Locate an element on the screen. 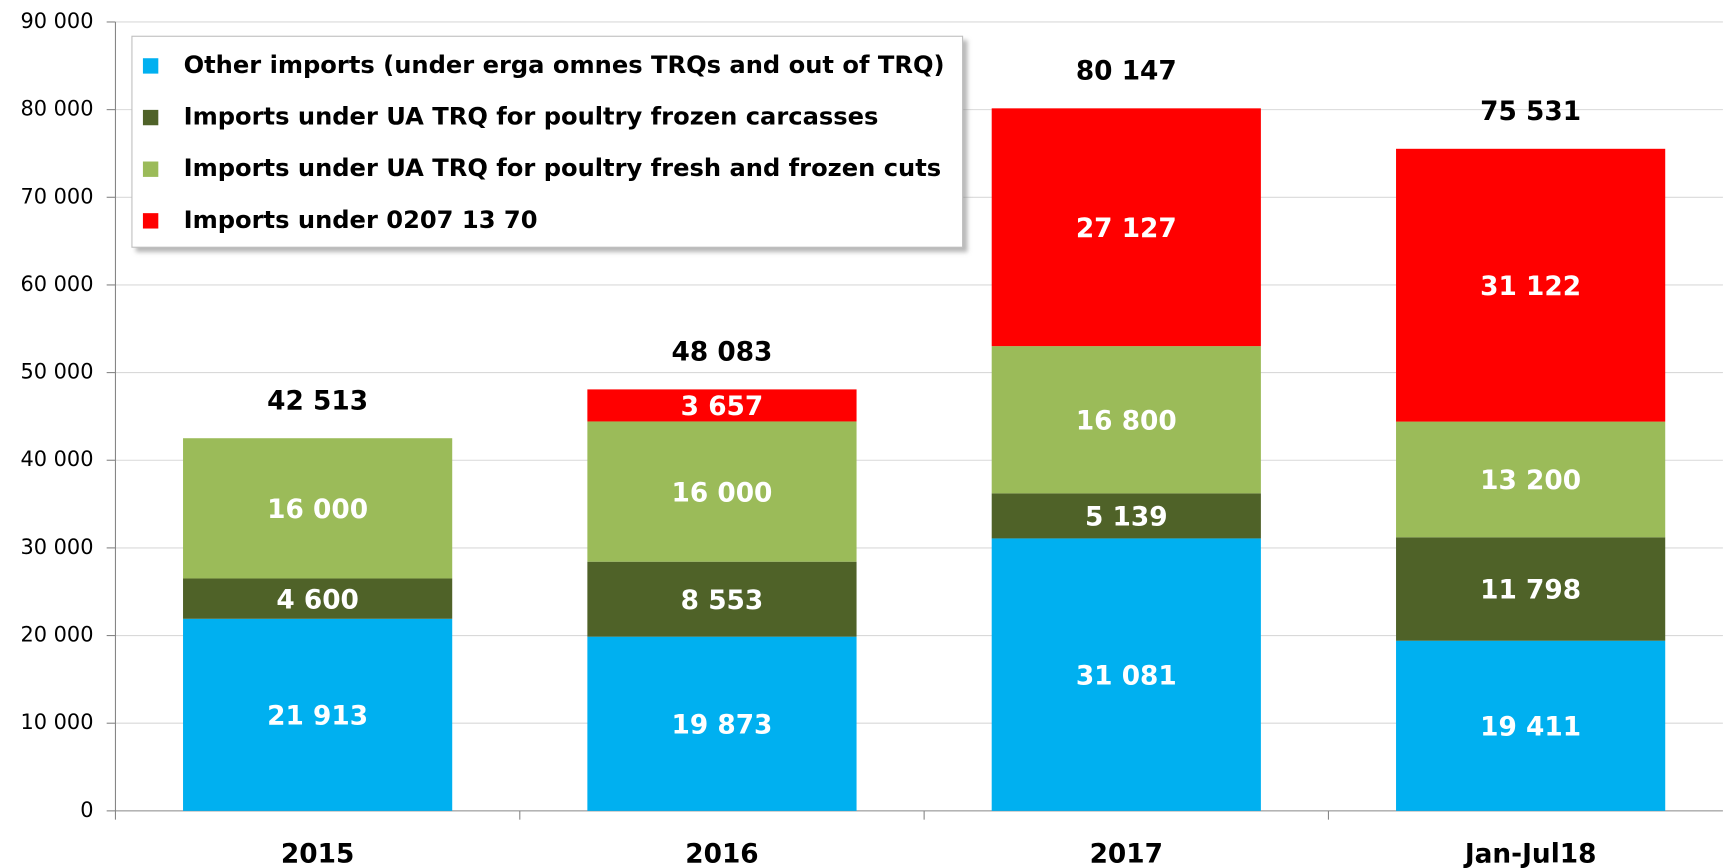  data-label: 8 553 is located at coordinates (722, 601).